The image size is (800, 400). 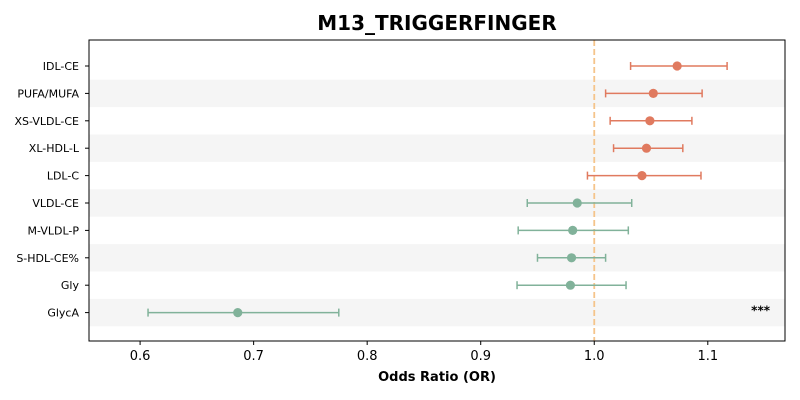 What do you see at coordinates (424, 352) in the screenshot?
I see `x-axis-ticks: 0.6 0.7 0.8 0.9 1.0 1.1` at bounding box center [424, 352].